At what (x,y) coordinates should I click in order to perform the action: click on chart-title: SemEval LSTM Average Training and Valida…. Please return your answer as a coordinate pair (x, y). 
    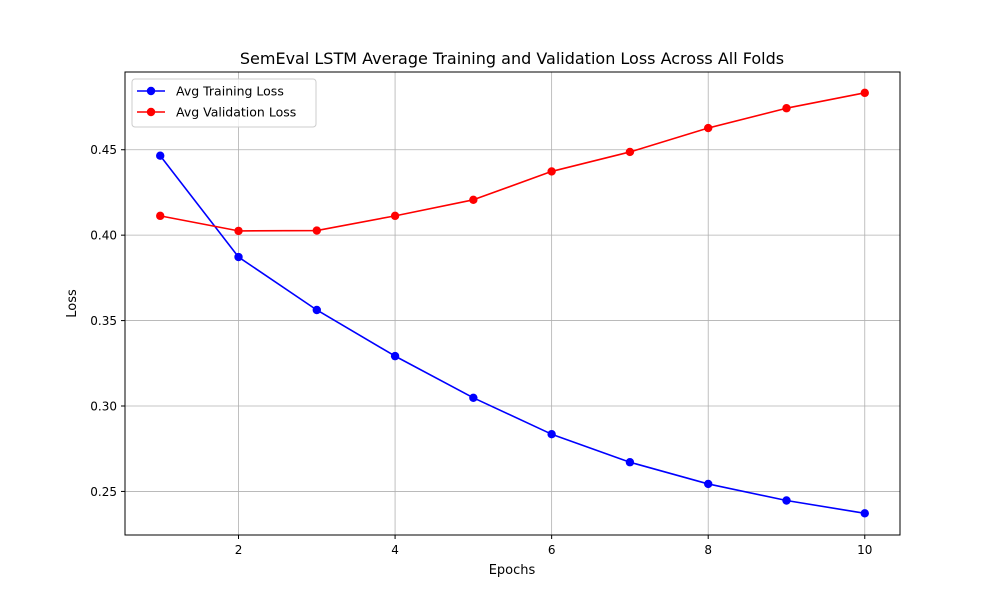
    Looking at the image, I should click on (512, 58).